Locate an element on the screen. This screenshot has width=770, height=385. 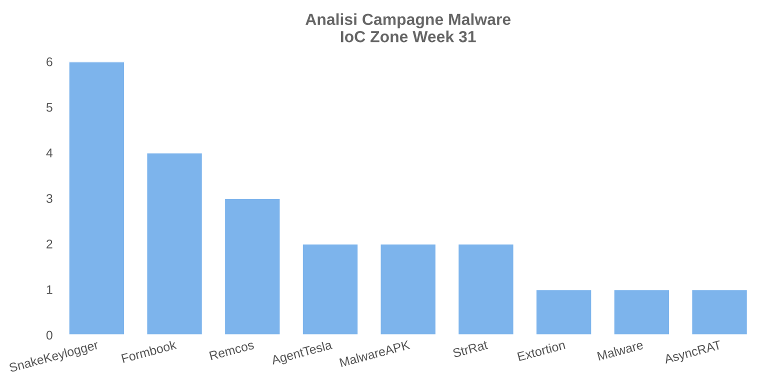
y-tick-label: 4 is located at coordinates (49, 153).